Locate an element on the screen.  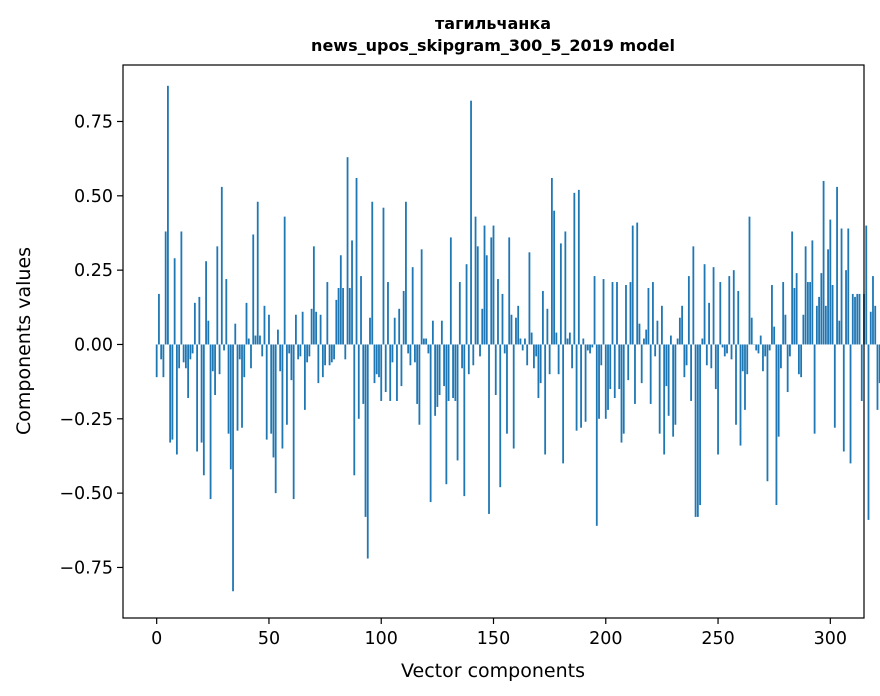
y-axis-label: Components values is located at coordinates (24, 341).